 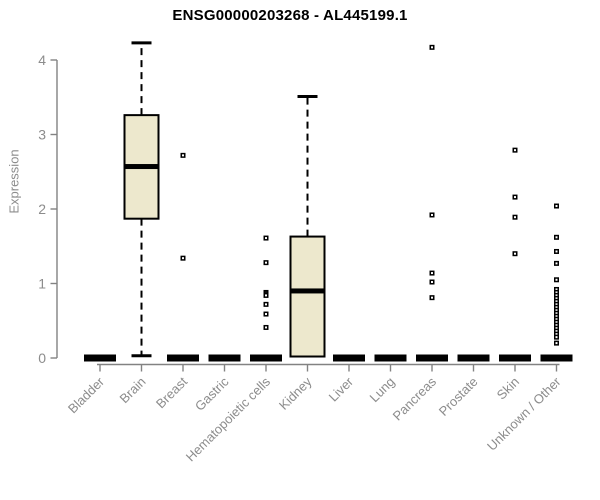 What do you see at coordinates (524, 414) in the screenshot?
I see `x-tick-label-unknown-other: Unknown / Other` at bounding box center [524, 414].